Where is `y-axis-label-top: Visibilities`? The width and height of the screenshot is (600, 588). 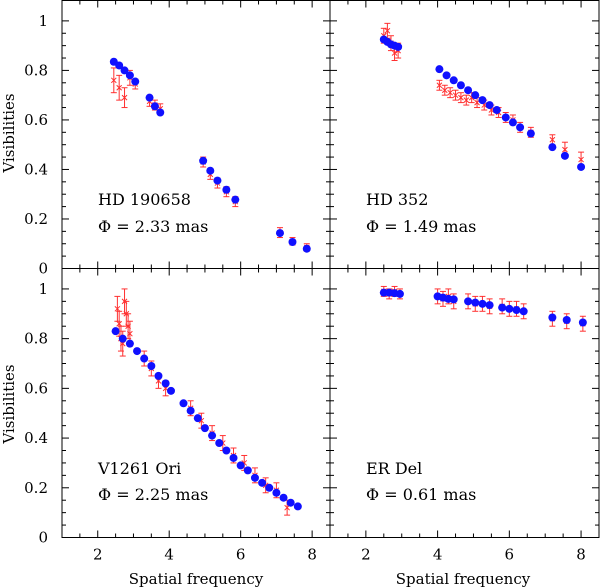
y-axis-label-top: Visibilities is located at coordinates (9, 133).